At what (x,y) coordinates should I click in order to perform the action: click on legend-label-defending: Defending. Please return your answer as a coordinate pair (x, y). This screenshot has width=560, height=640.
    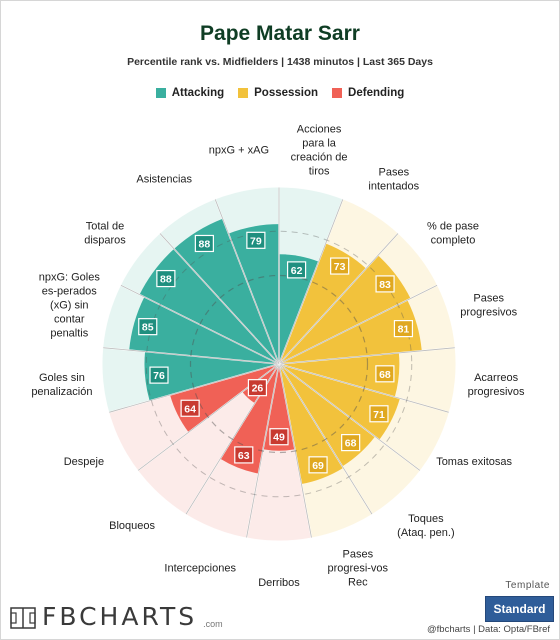
    Looking at the image, I should click on (376, 93).